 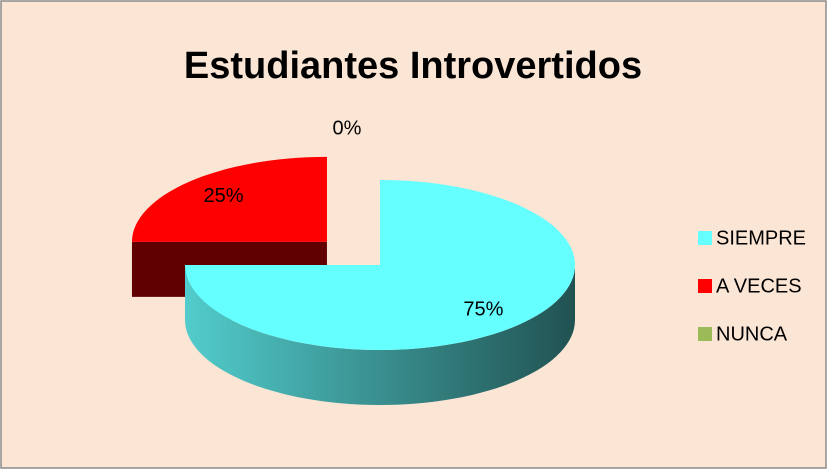 I want to click on data-label: 0%, so click(x=347, y=128).